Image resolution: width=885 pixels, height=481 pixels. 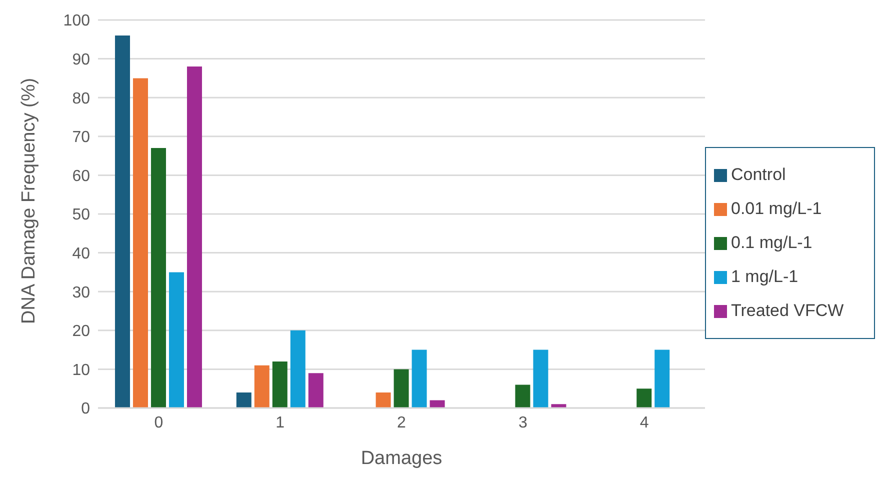 I want to click on x-tick-label: 0, so click(x=159, y=423).